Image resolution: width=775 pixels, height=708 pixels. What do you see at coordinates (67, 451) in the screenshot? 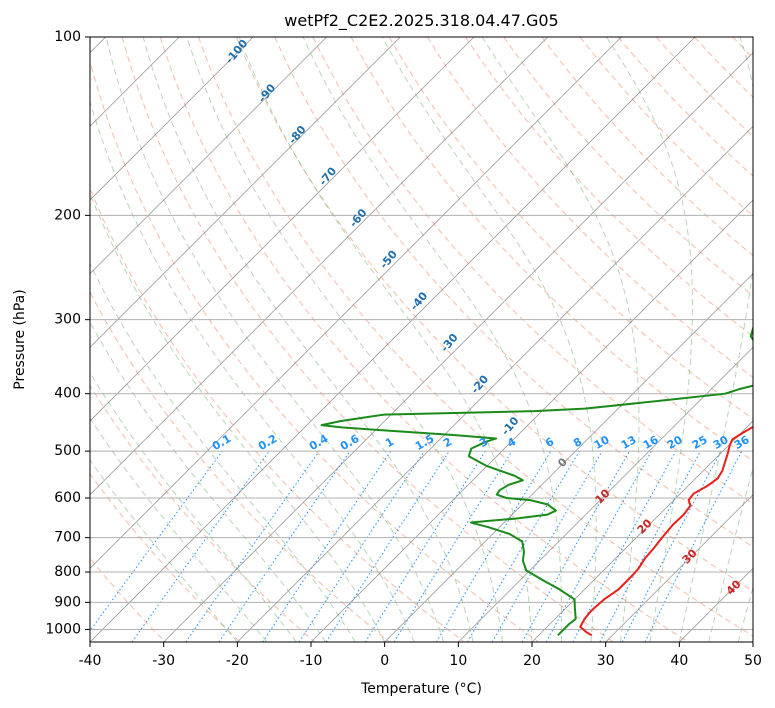
I see `y-tick-label: 500` at bounding box center [67, 451].